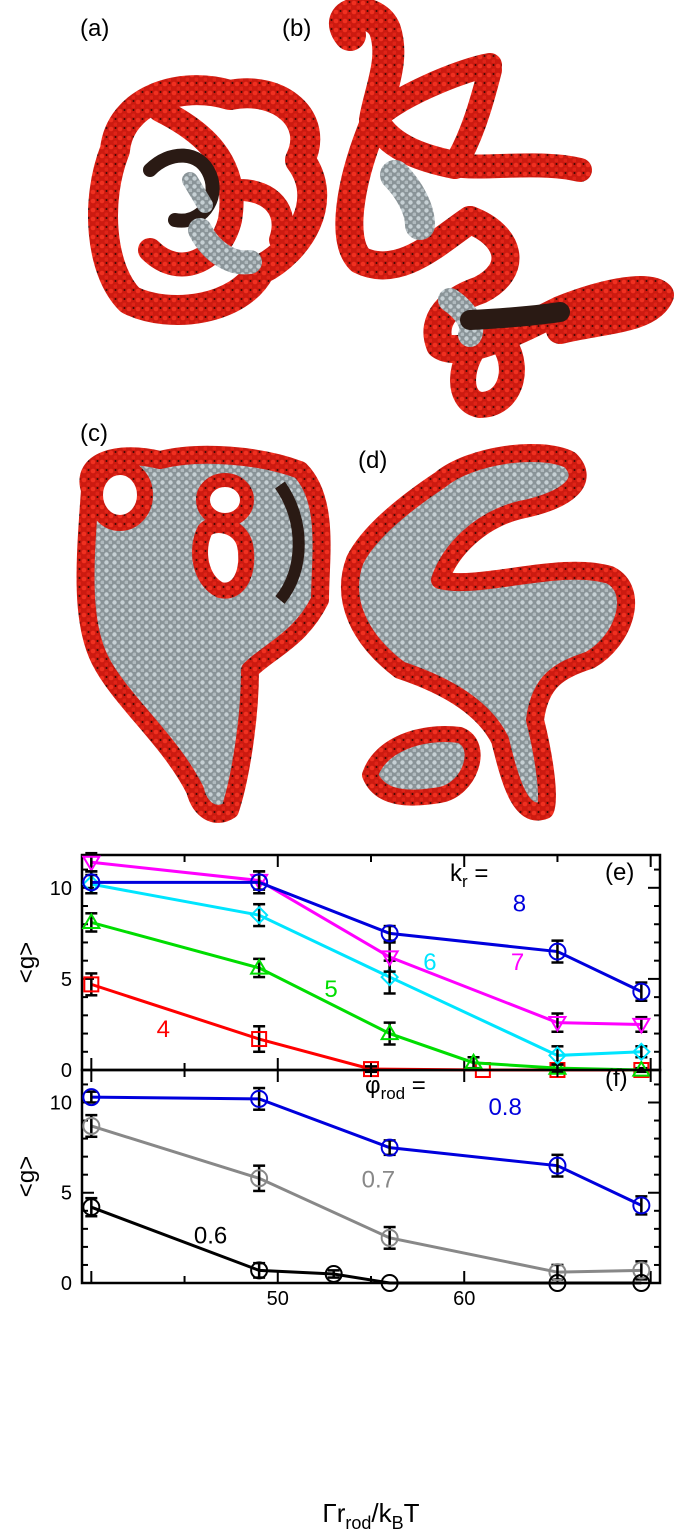  I want to click on snapshot-d, so click(488, 632).